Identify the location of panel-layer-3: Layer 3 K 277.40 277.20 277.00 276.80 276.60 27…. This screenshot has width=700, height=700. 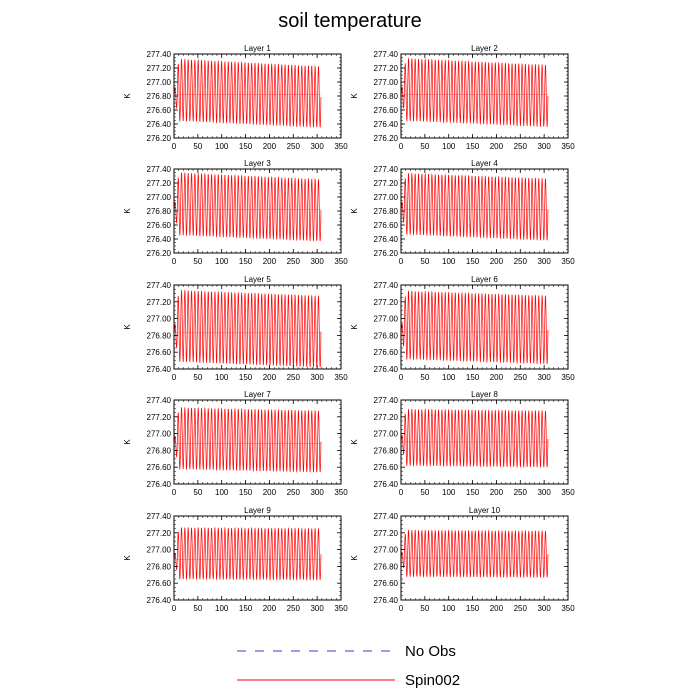
(235, 212).